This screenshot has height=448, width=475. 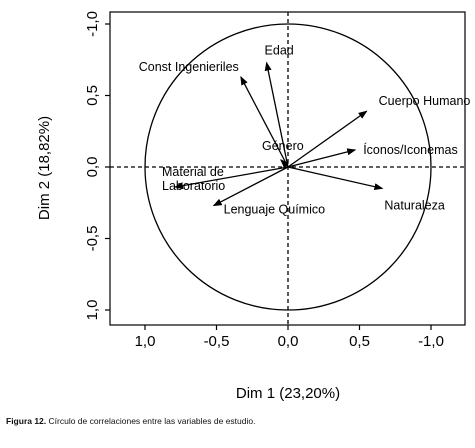 What do you see at coordinates (92, 24) in the screenshot?
I see `y-tick-label: -1,0` at bounding box center [92, 24].